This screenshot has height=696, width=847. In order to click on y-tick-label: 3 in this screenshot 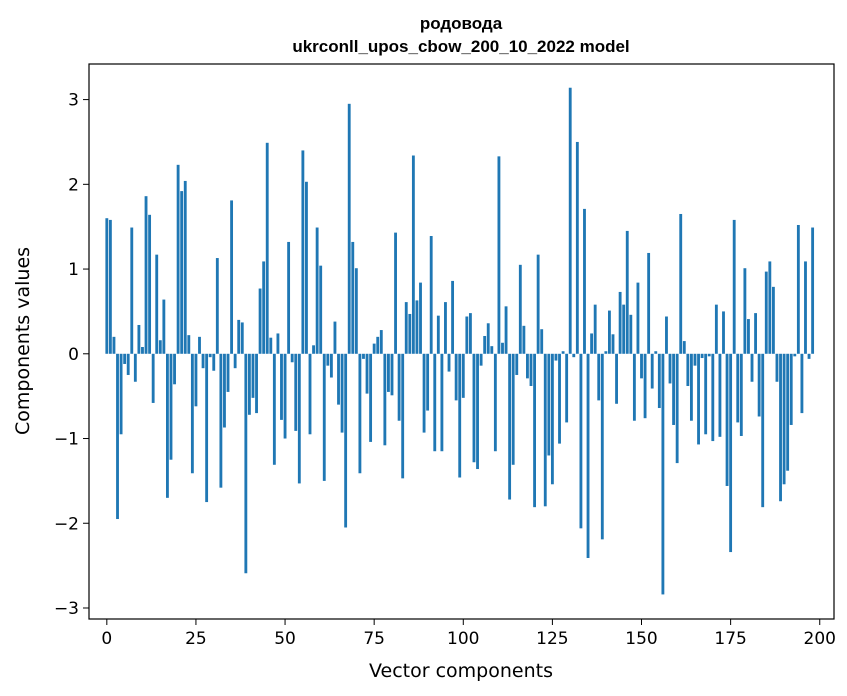, I will do `click(73, 101)`.